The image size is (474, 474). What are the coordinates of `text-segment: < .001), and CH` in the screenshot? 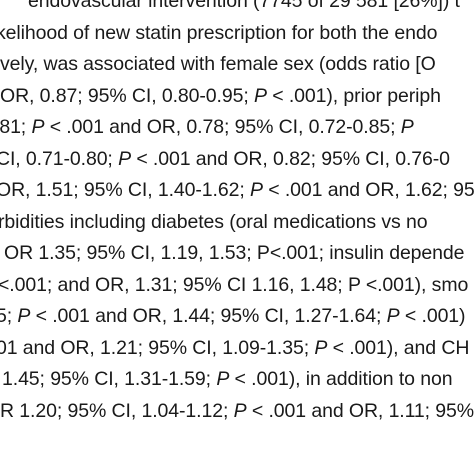 It's located at (398, 347).